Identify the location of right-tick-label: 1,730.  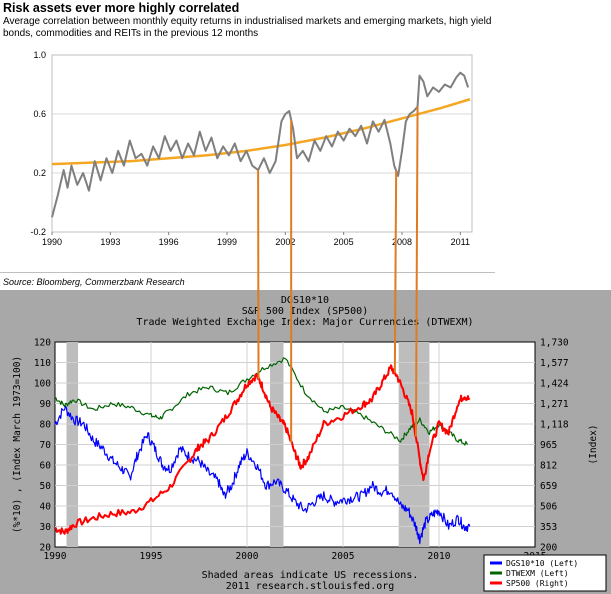
(554, 343).